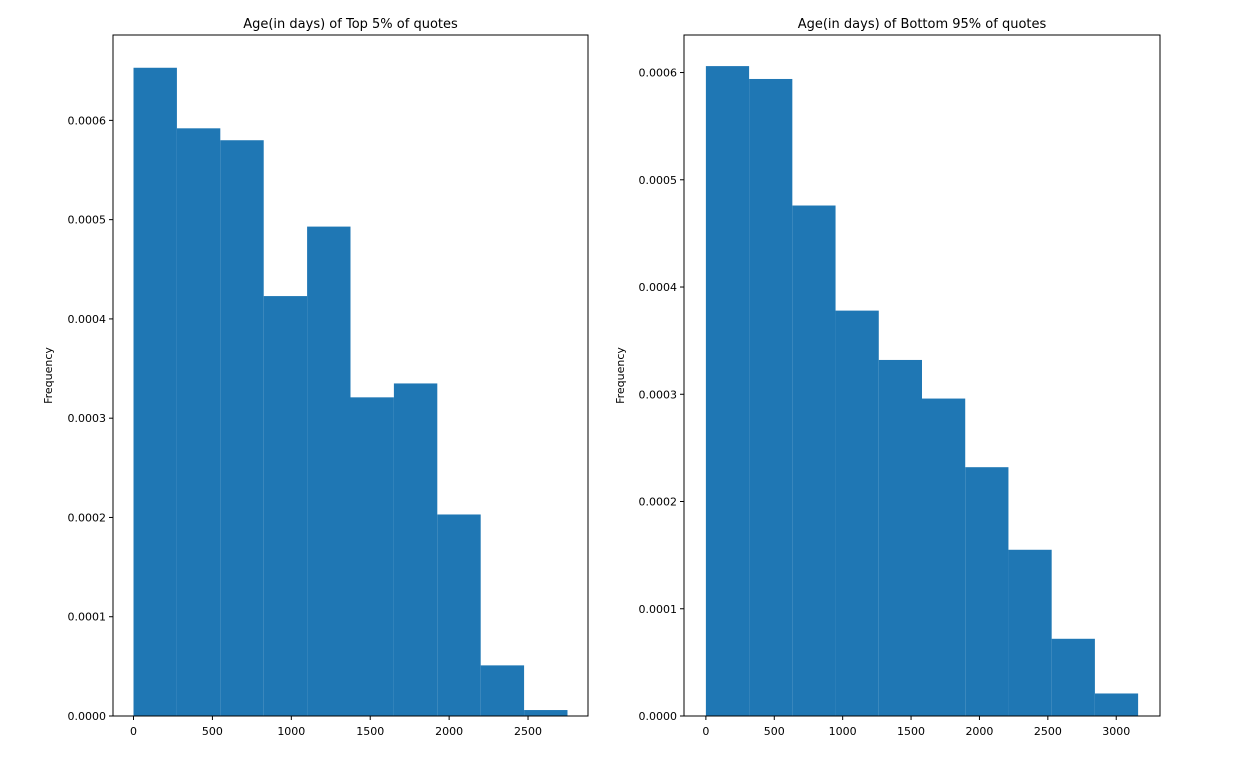 The width and height of the screenshot is (1257, 758). I want to click on chart-title: Age(in days) of Top 5% of quotes, so click(350, 24).